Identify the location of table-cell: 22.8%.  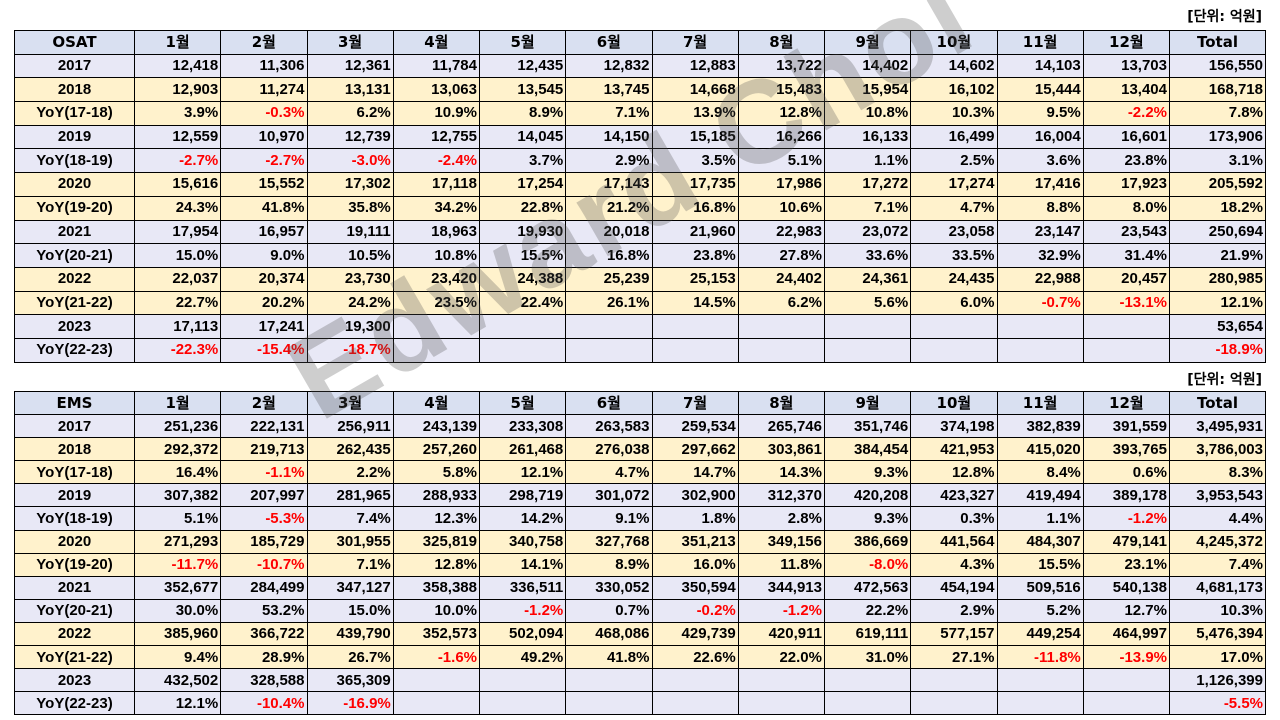
(522, 208).